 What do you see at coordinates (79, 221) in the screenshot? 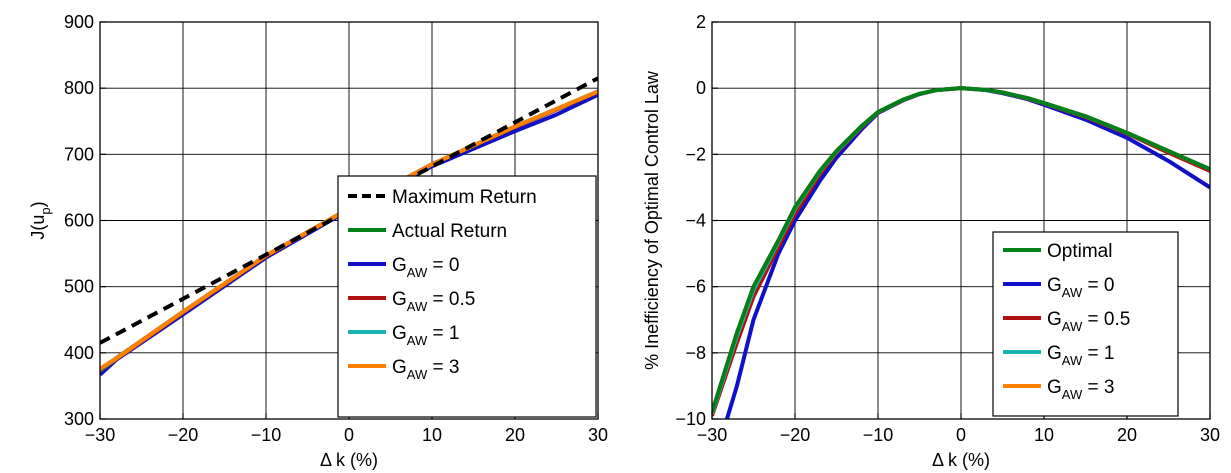
I see `y-tick-label: 600` at bounding box center [79, 221].